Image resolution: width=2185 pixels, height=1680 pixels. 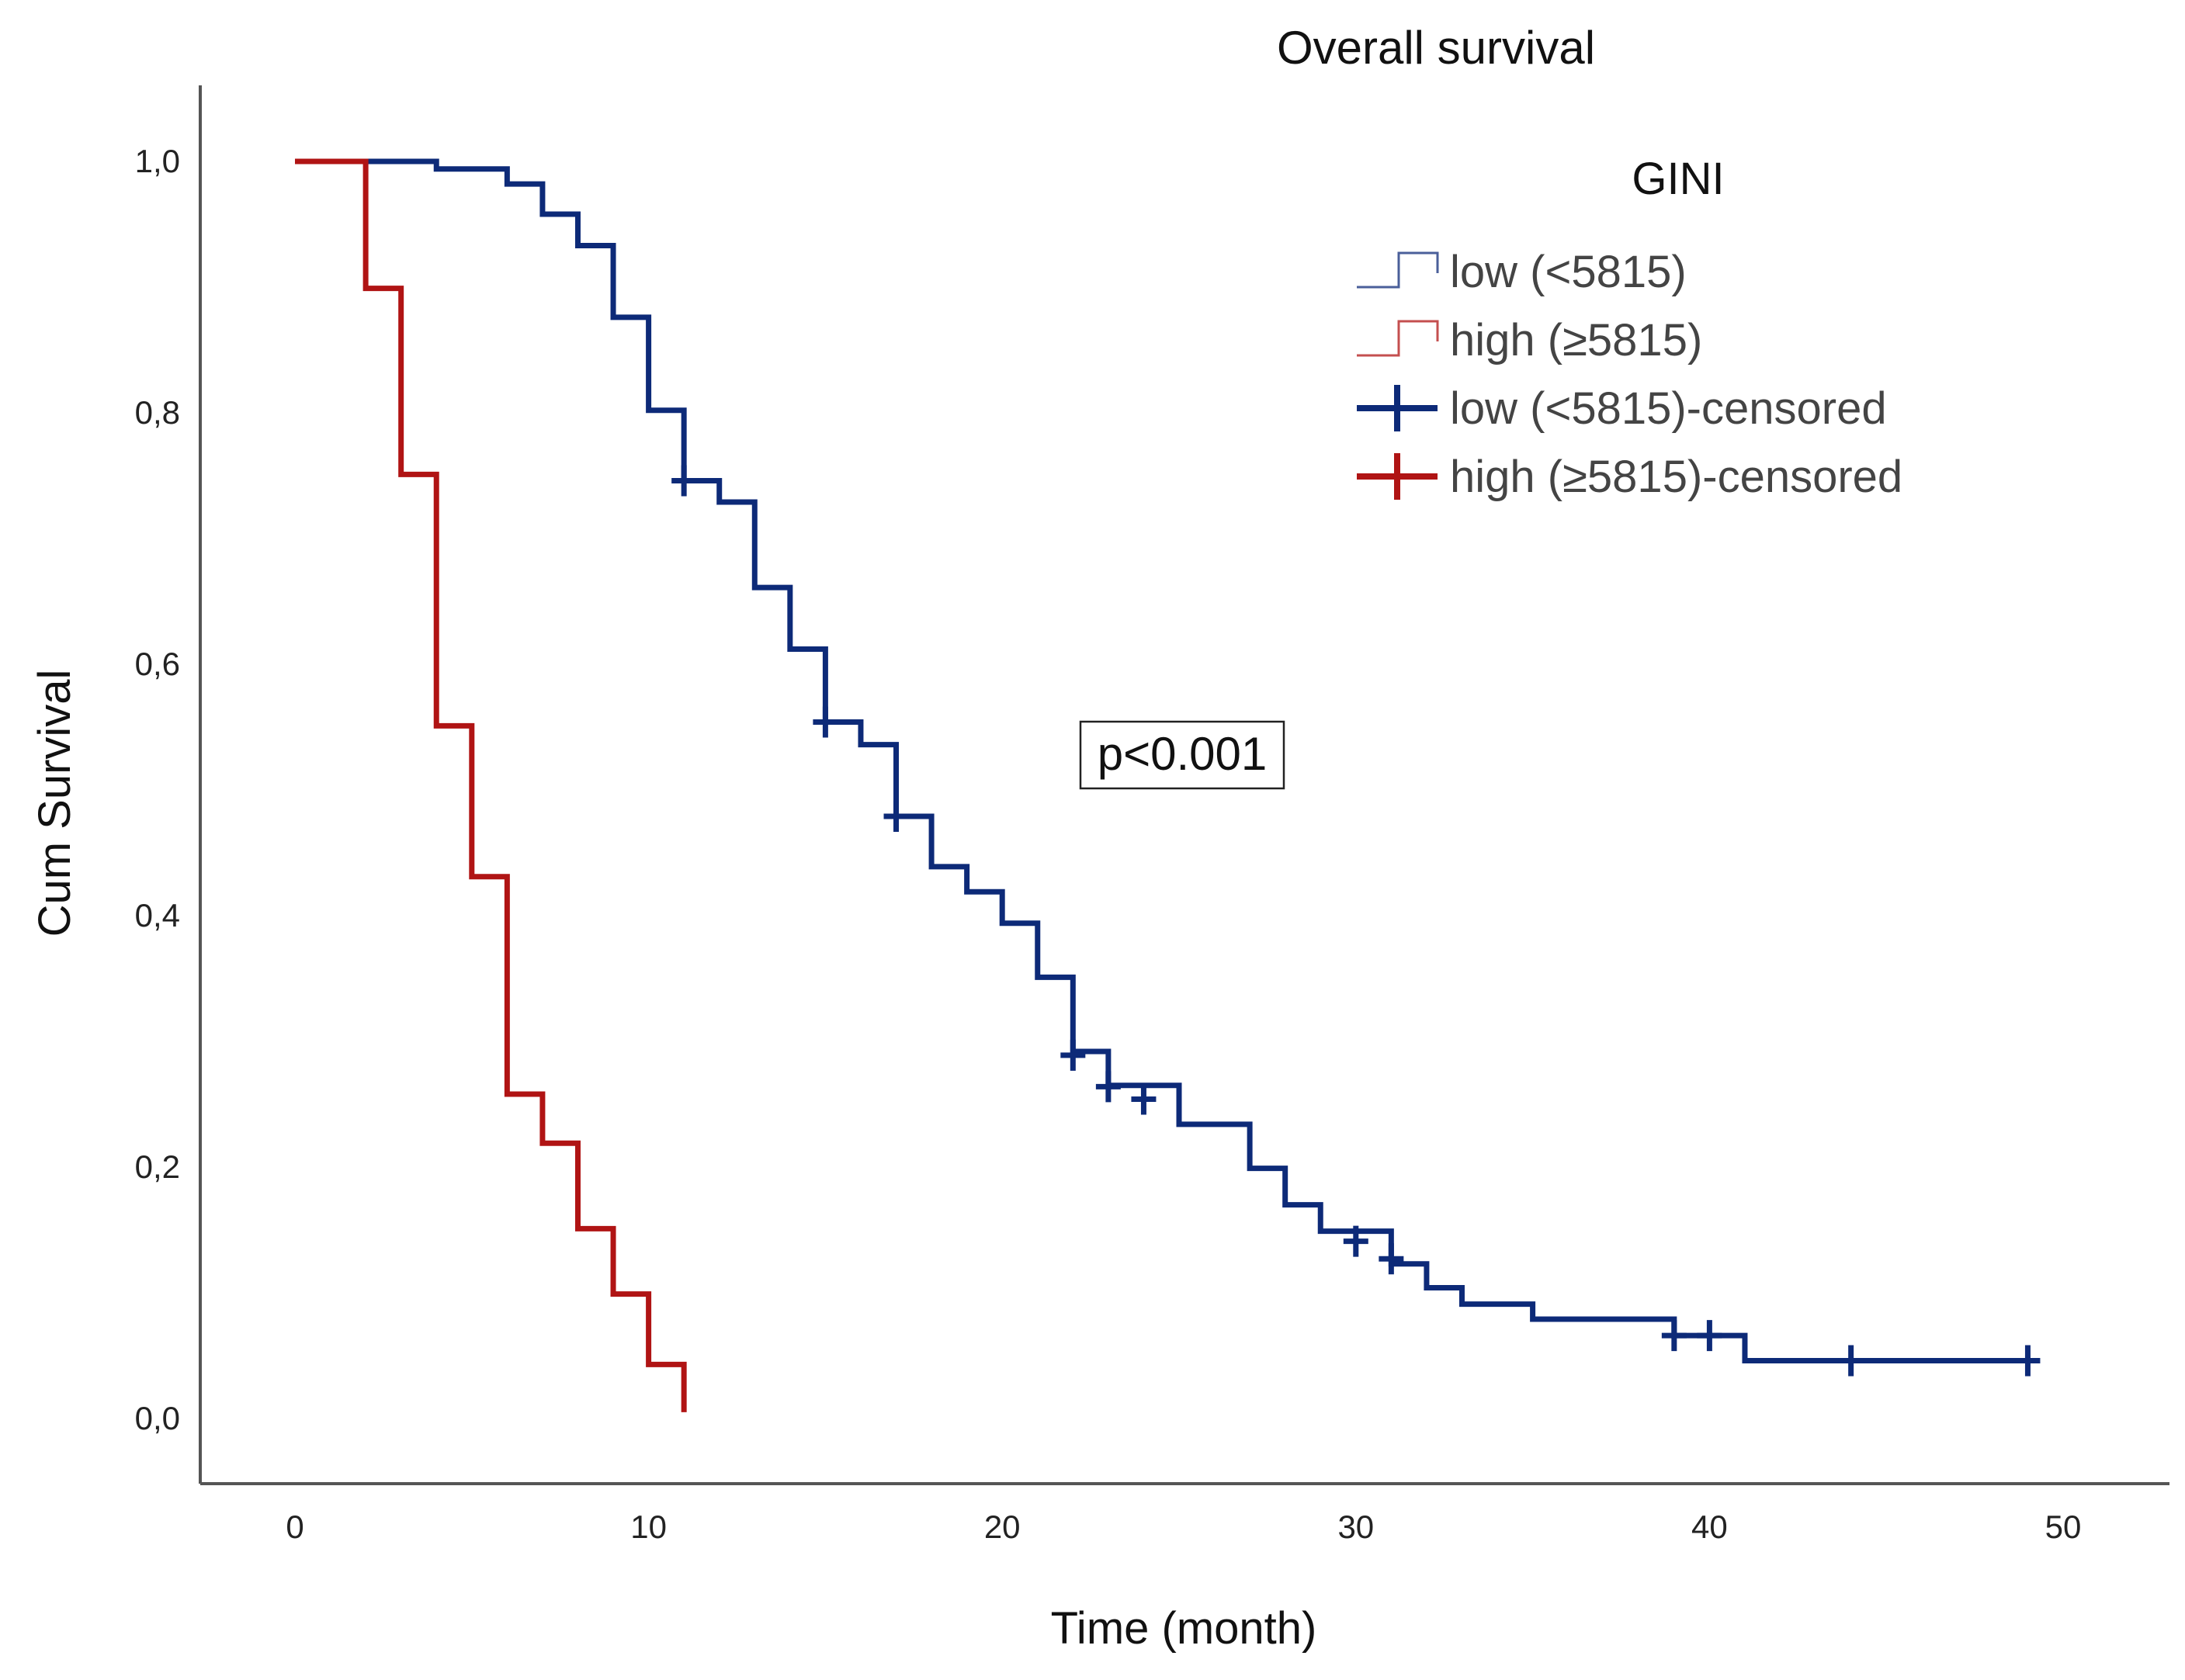 What do you see at coordinates (1676, 477) in the screenshot?
I see `legend-label-high-censored: high (≥5815)-censored` at bounding box center [1676, 477].